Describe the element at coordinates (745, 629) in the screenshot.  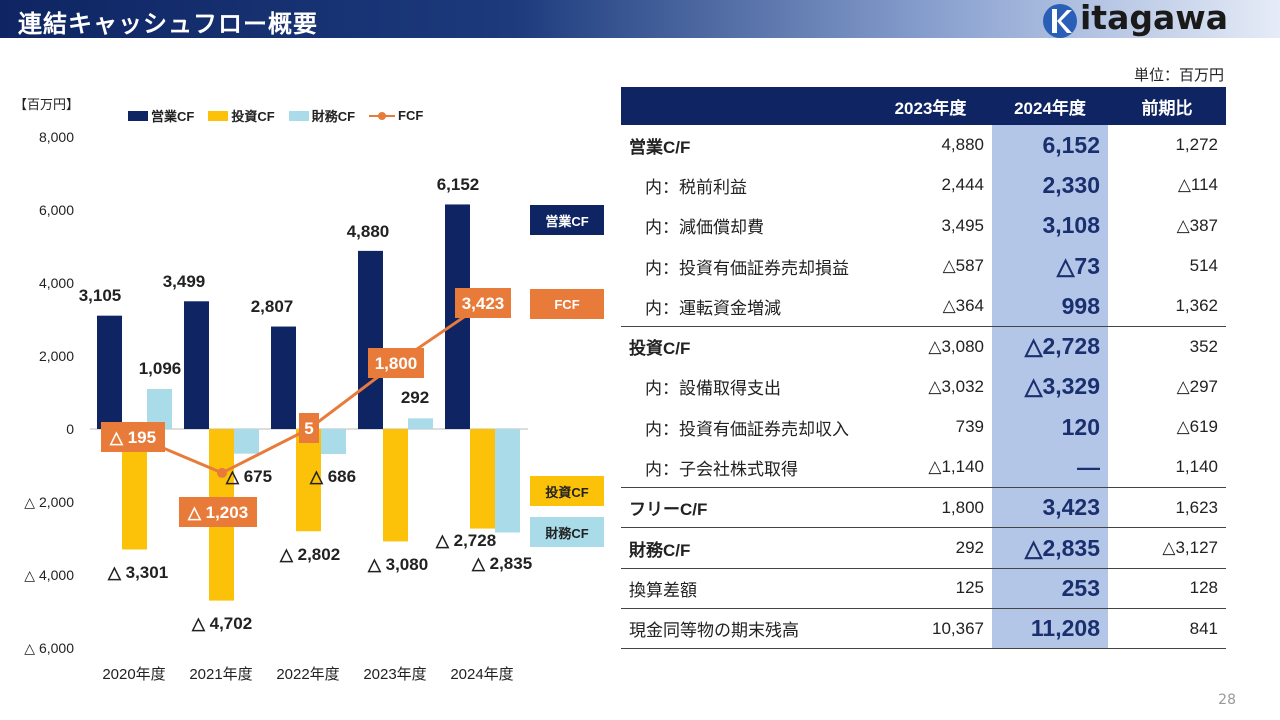
I see `cell-label: 現金同等物の期末残高` at that location.